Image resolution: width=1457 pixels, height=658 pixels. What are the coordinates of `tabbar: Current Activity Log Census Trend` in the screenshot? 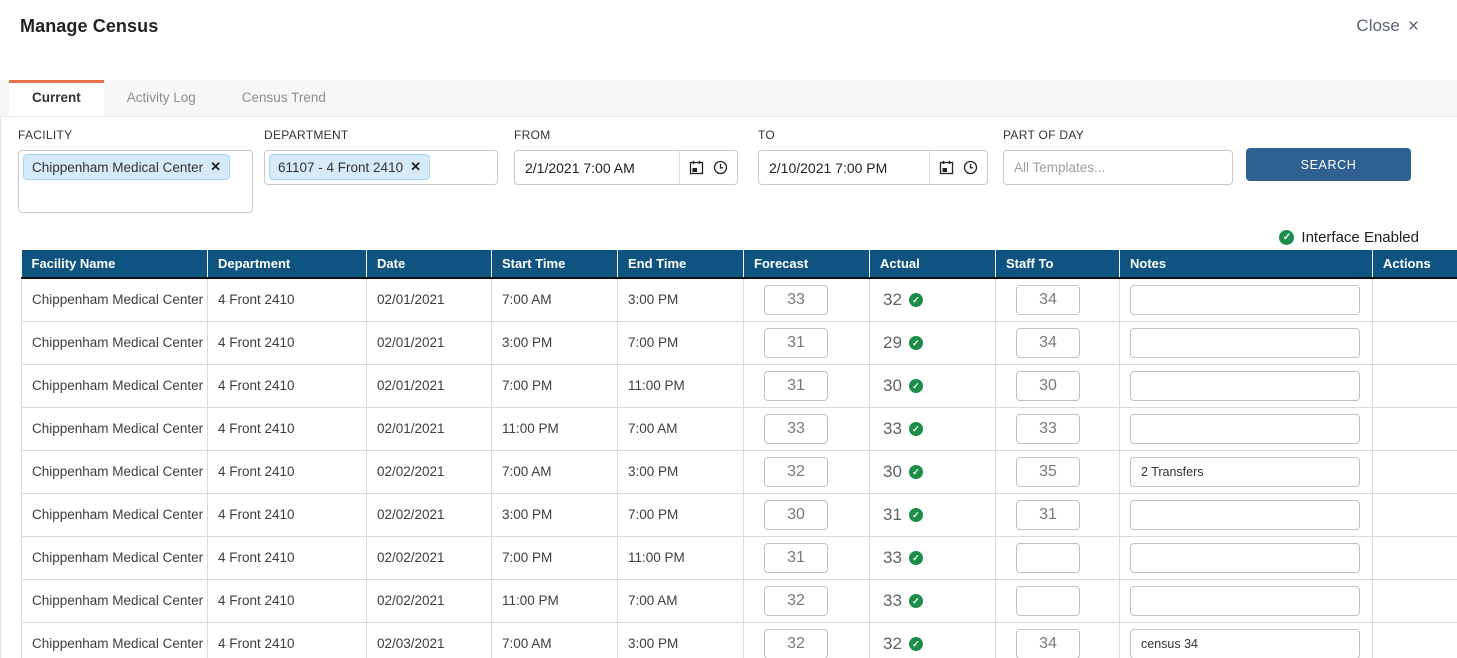 It's located at (728, 98).